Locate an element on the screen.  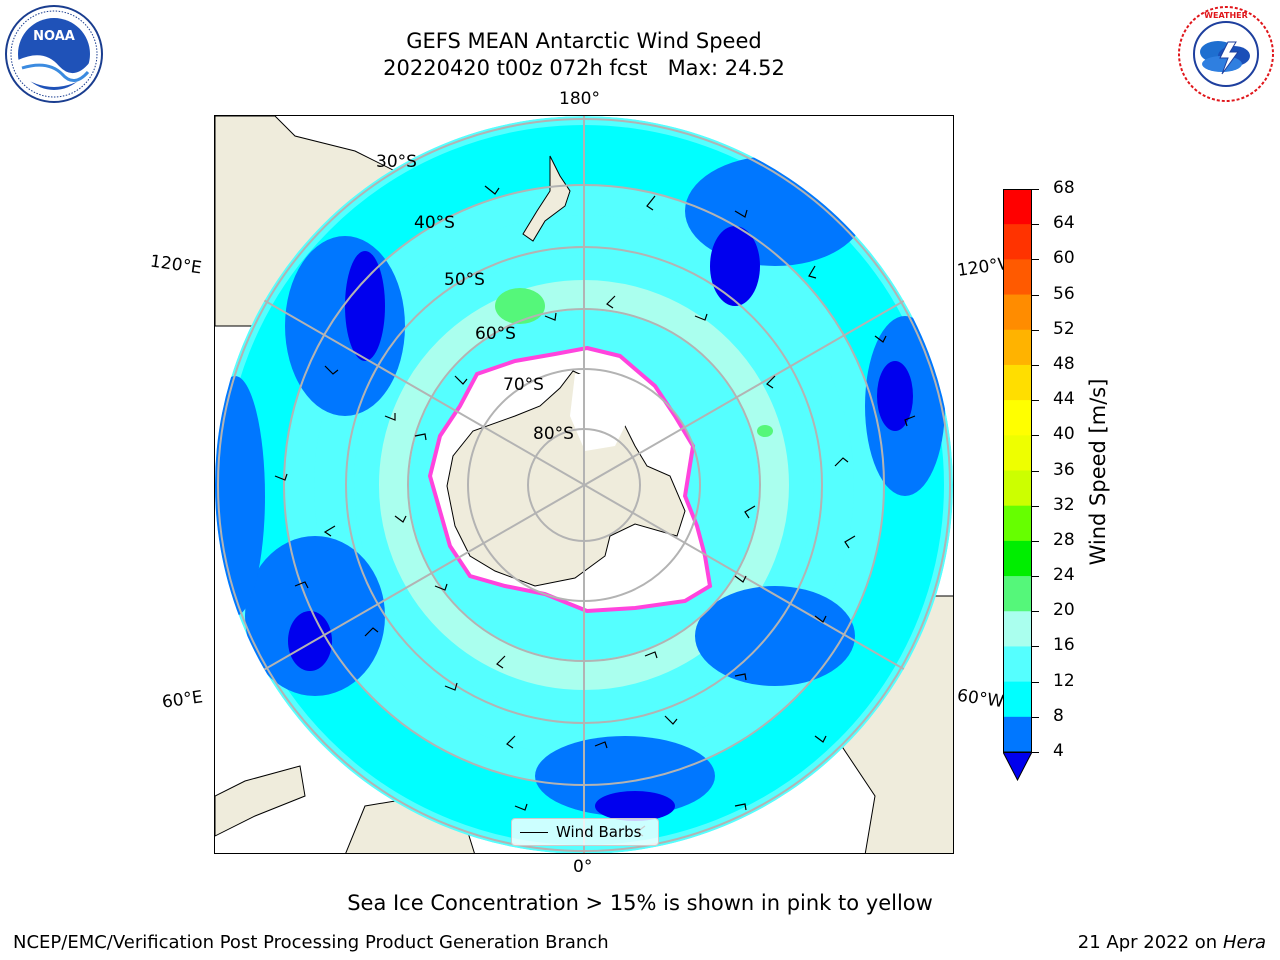
lon-label-right-lower: 60°W is located at coordinates (980, 699).